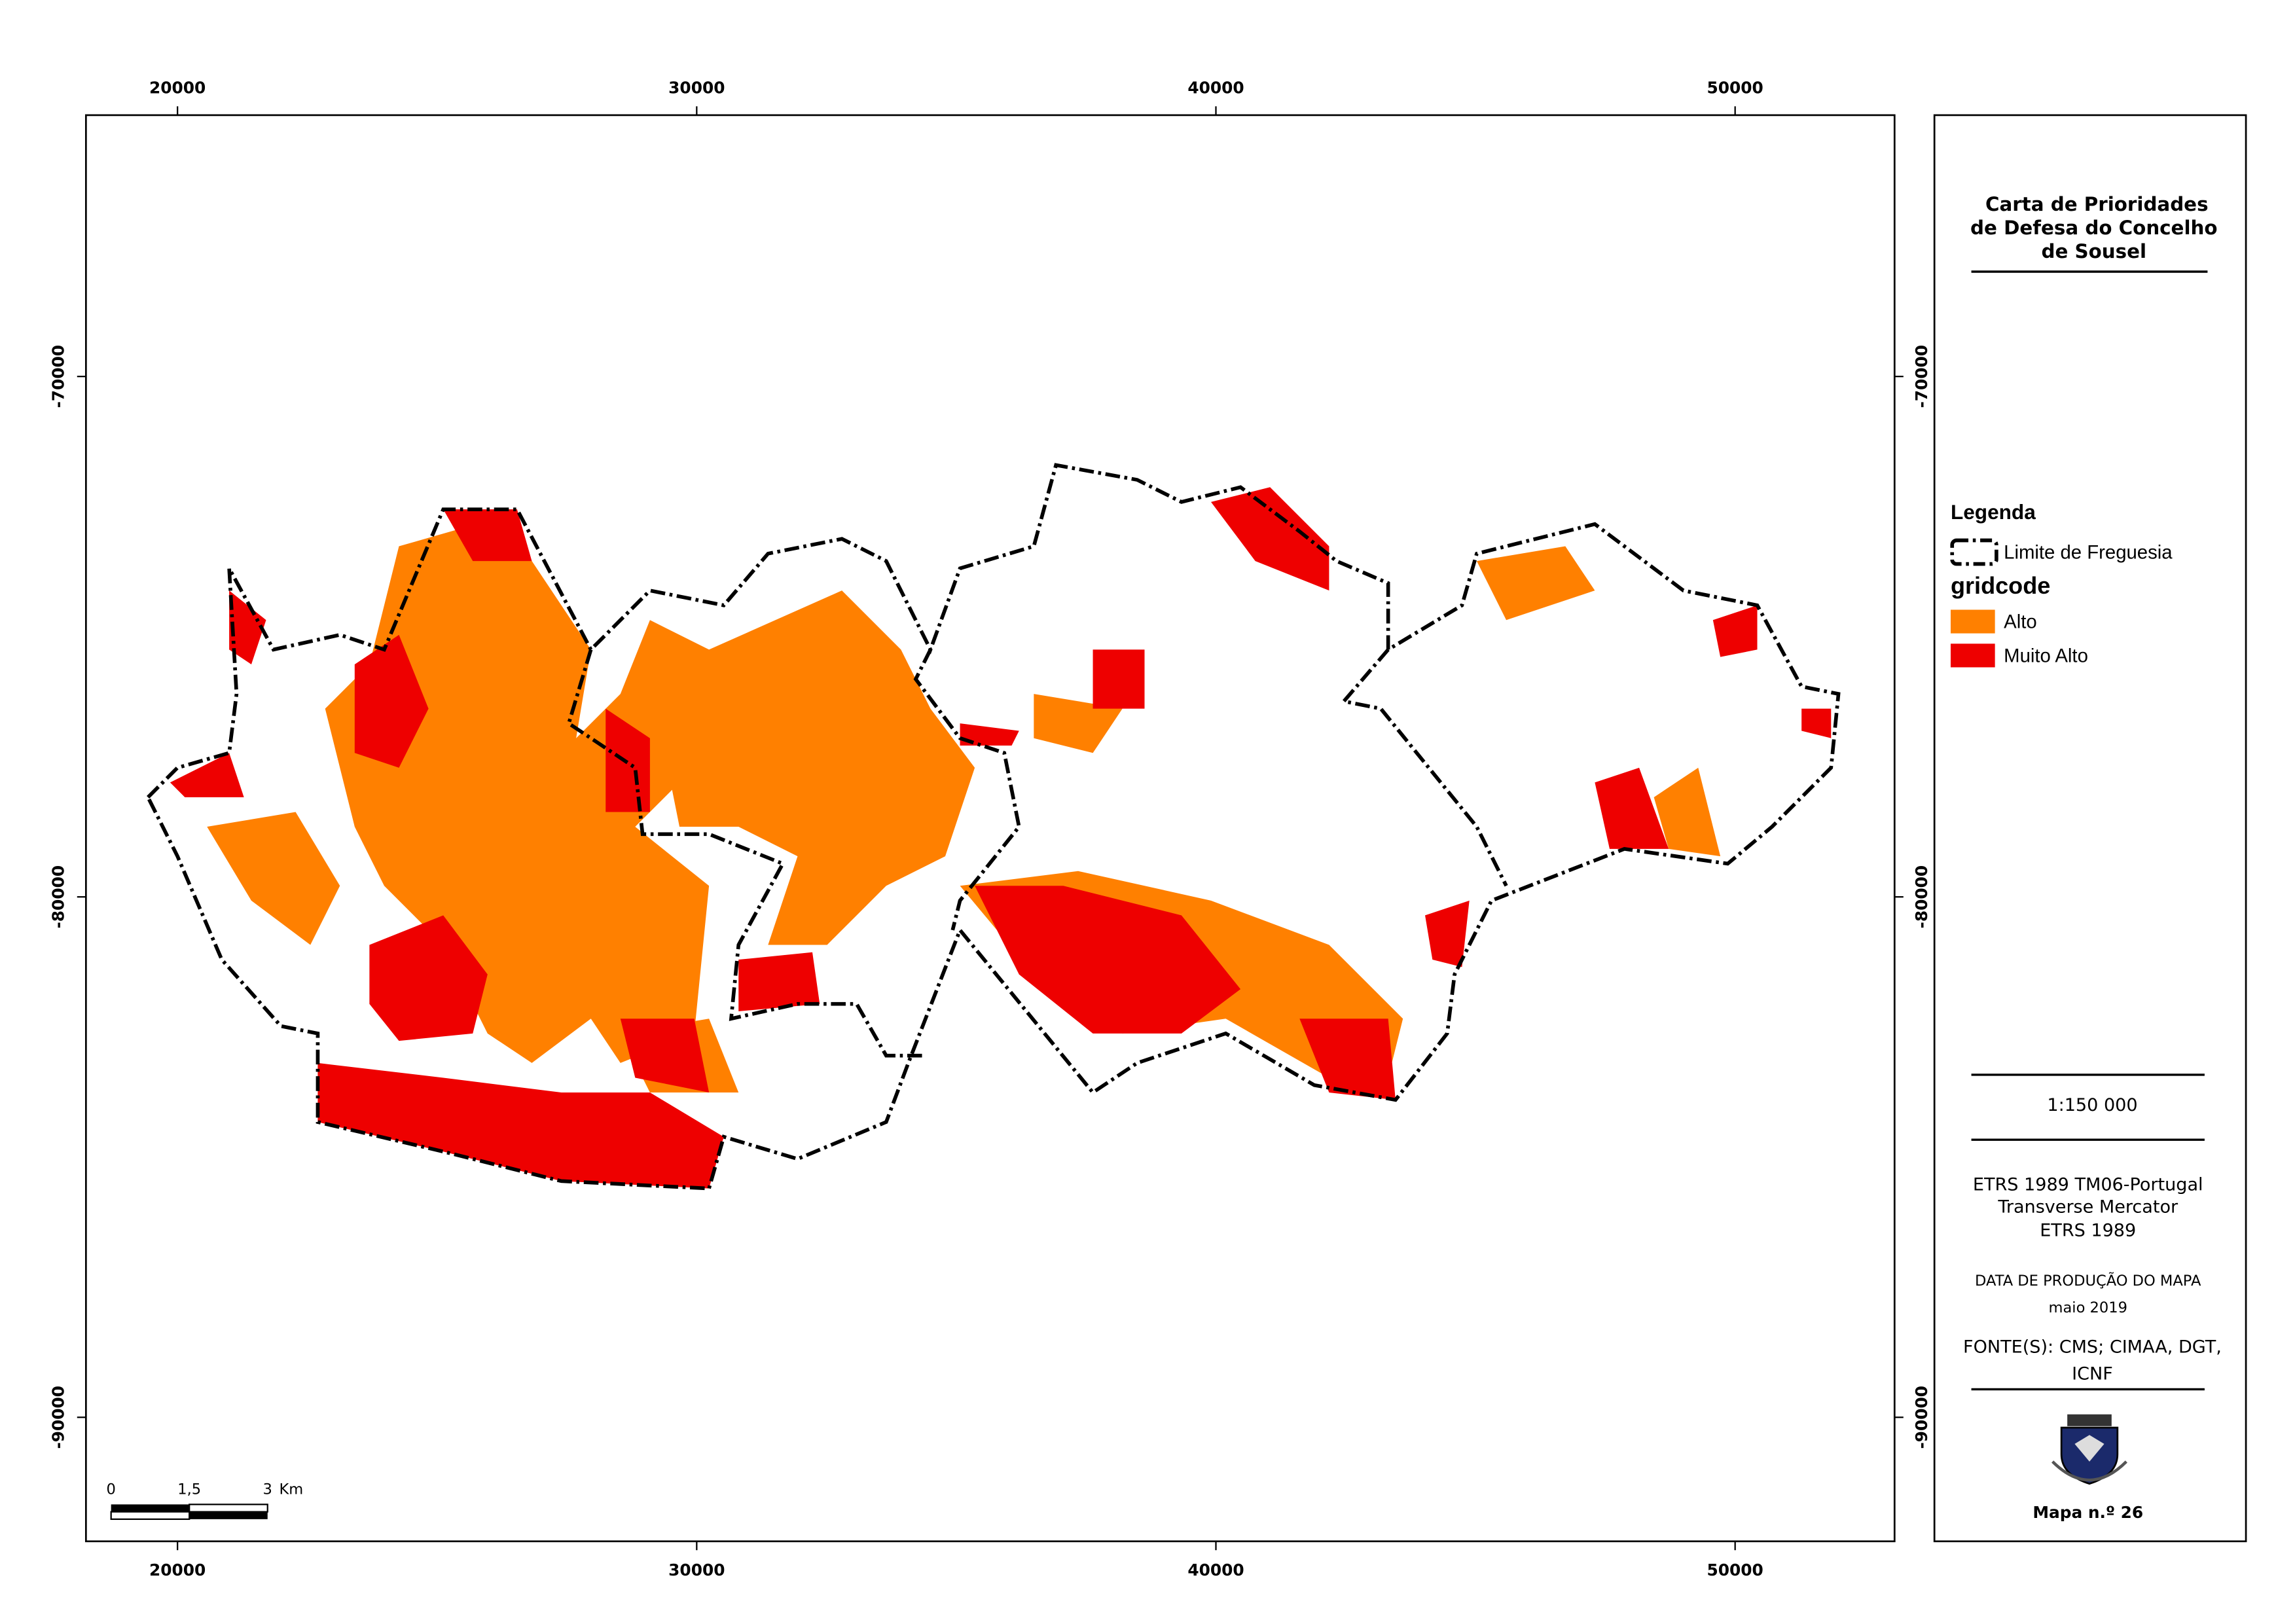 The image size is (2295, 1624). Describe the element at coordinates (2088, 1280) in the screenshot. I see `date-heading: DATA DE PRODUÇÃO DO MAPA` at that location.